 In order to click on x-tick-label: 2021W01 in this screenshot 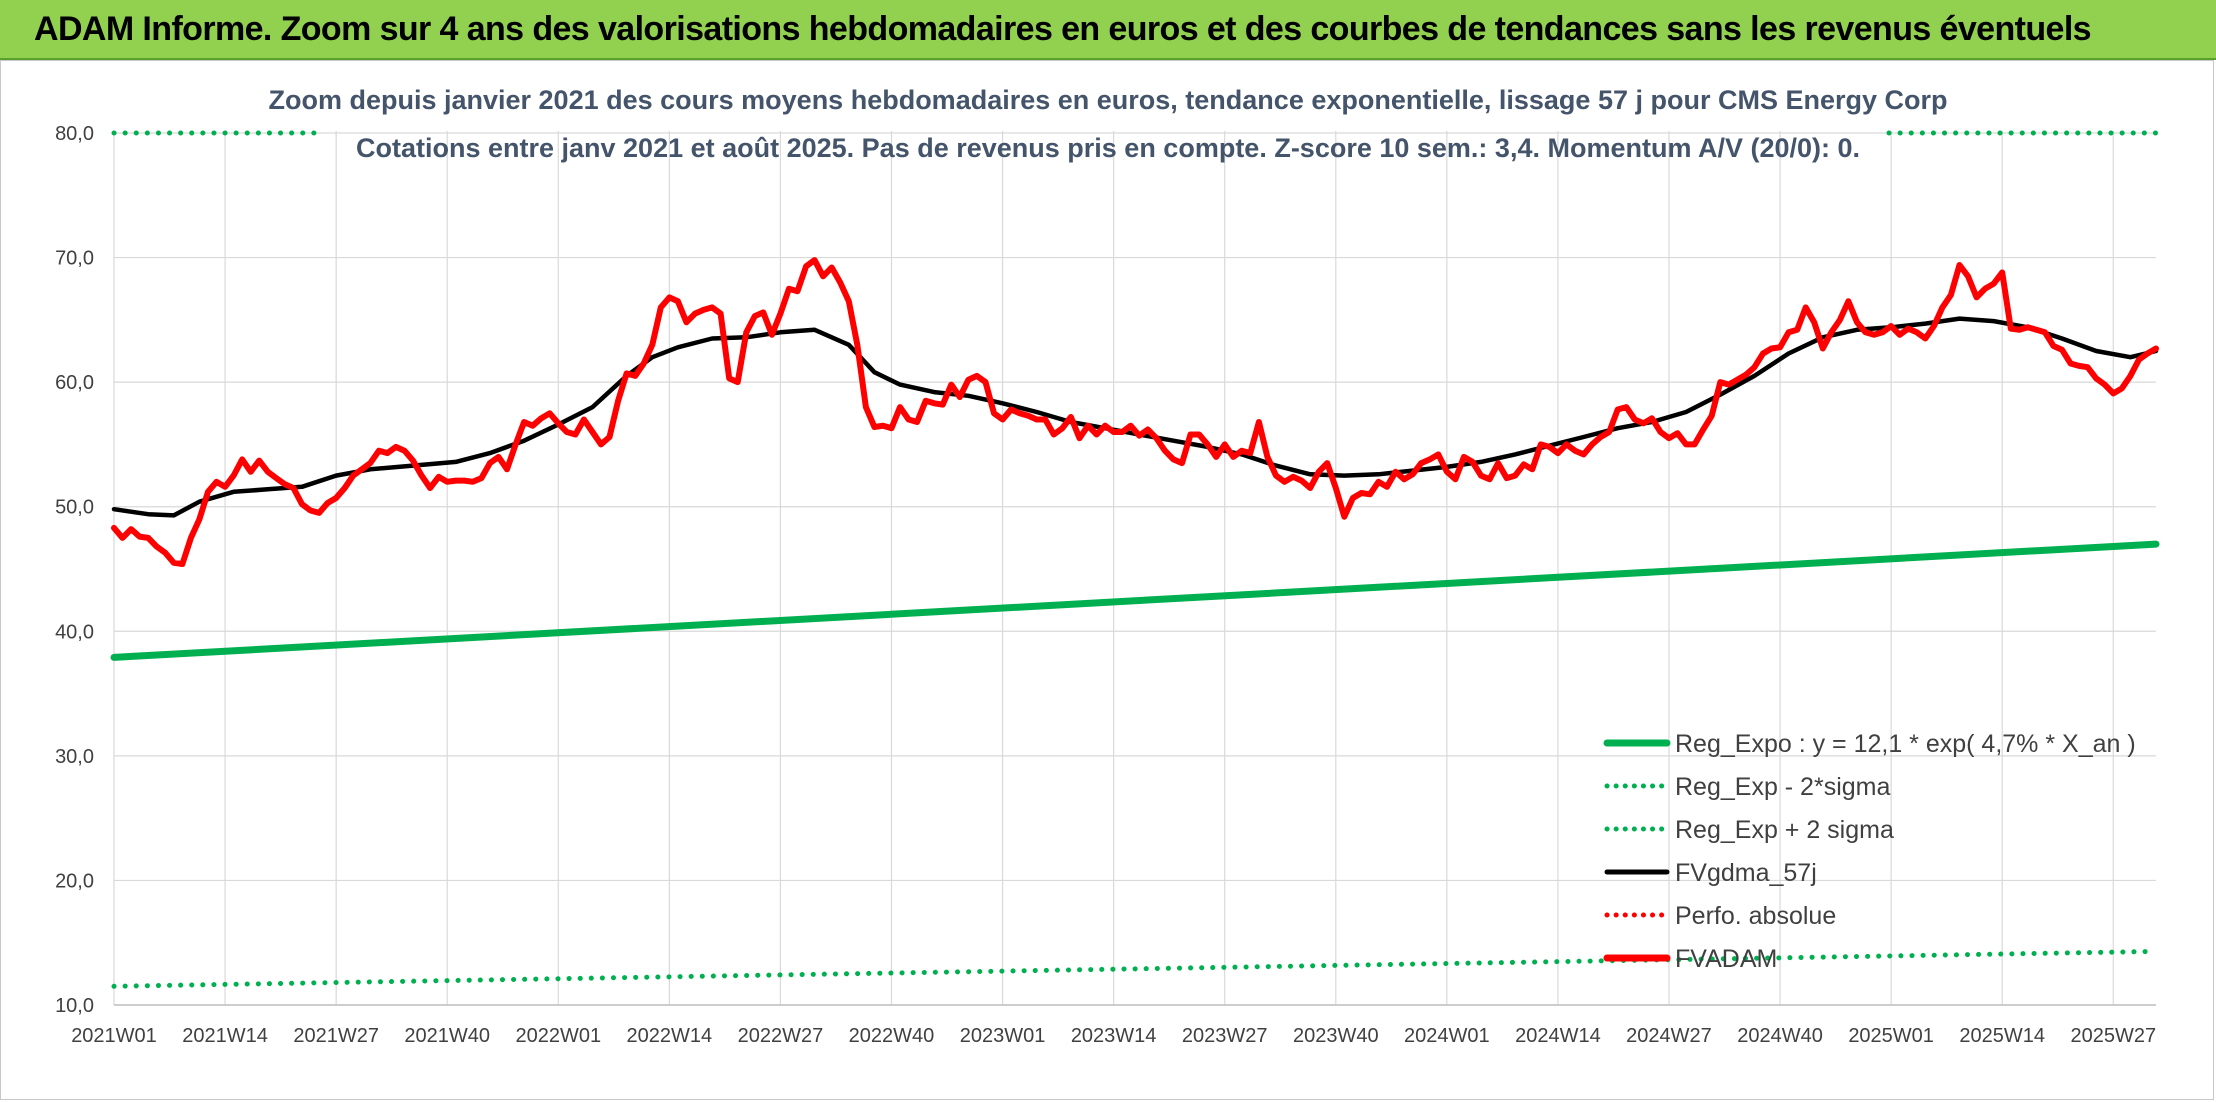, I will do `click(114, 1036)`.